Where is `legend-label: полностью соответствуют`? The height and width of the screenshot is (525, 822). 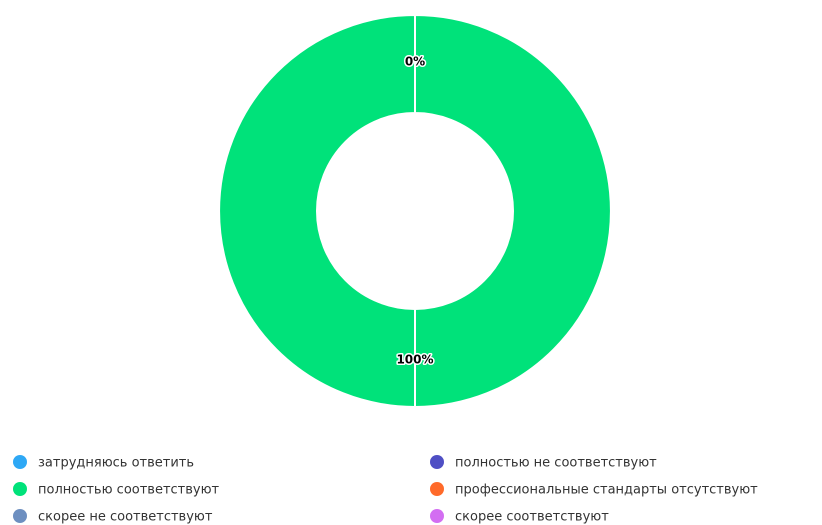 legend-label: полностью соответствуют is located at coordinates (129, 490).